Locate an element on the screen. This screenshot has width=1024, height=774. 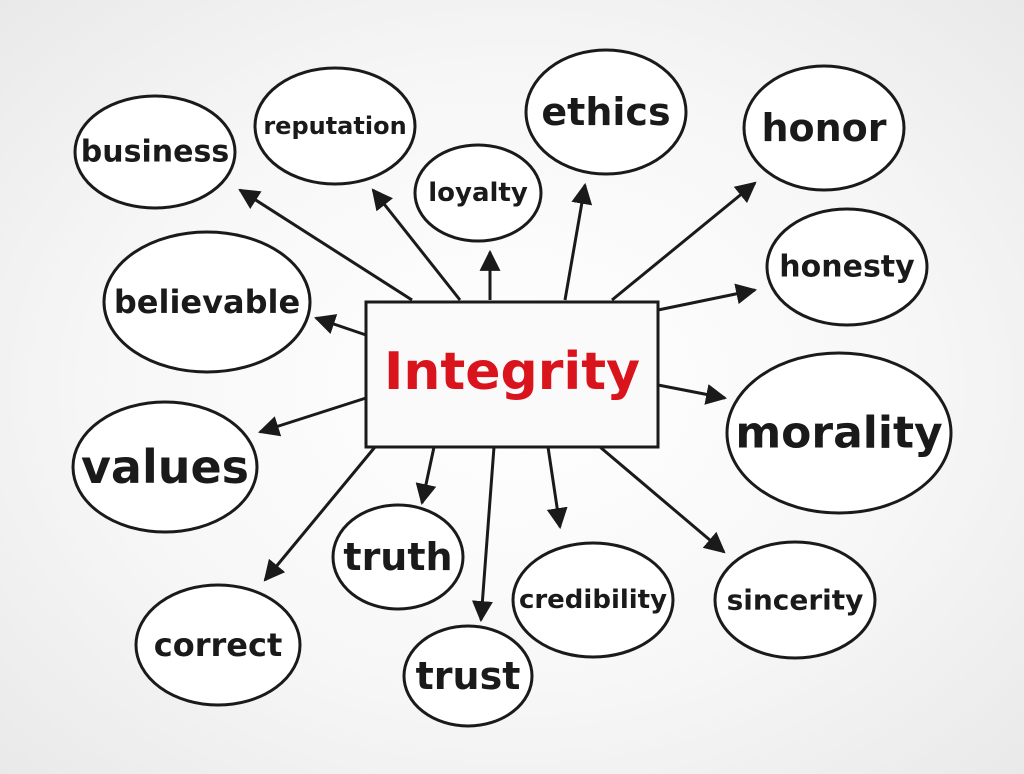
bubble-honor: honor is located at coordinates (824, 128).